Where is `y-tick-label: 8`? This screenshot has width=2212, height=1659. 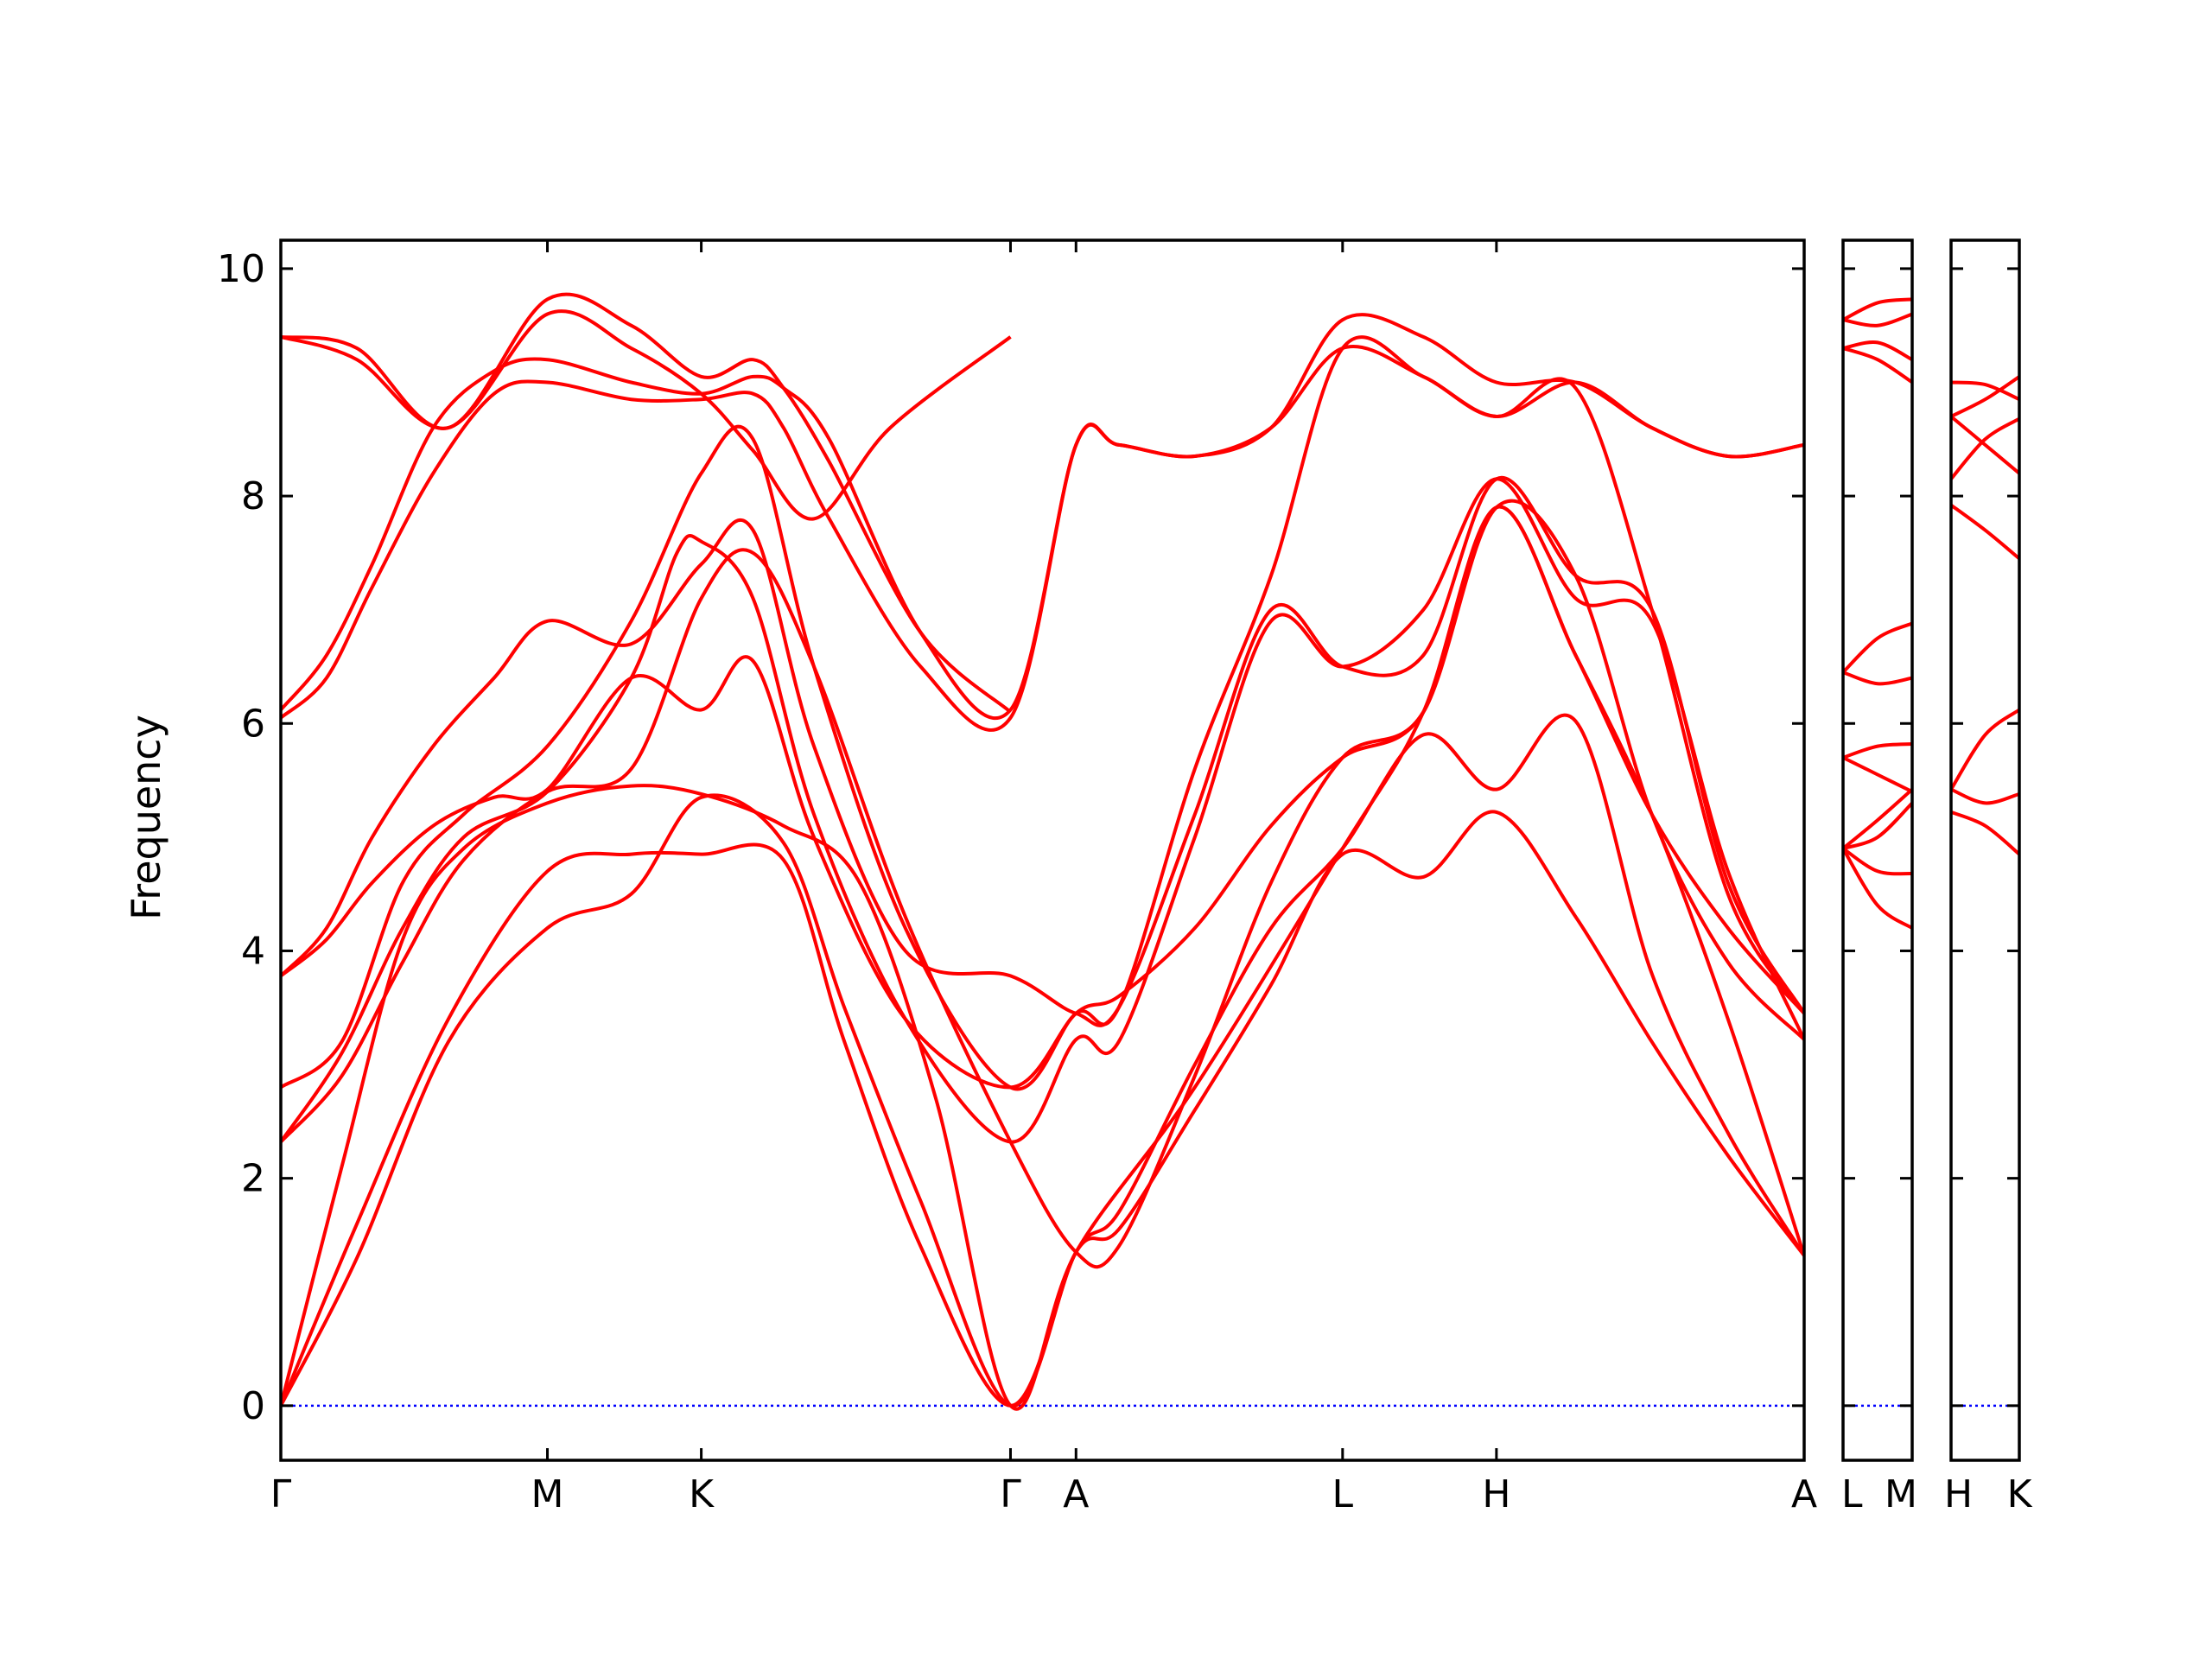 y-tick-label: 8 is located at coordinates (253, 496).